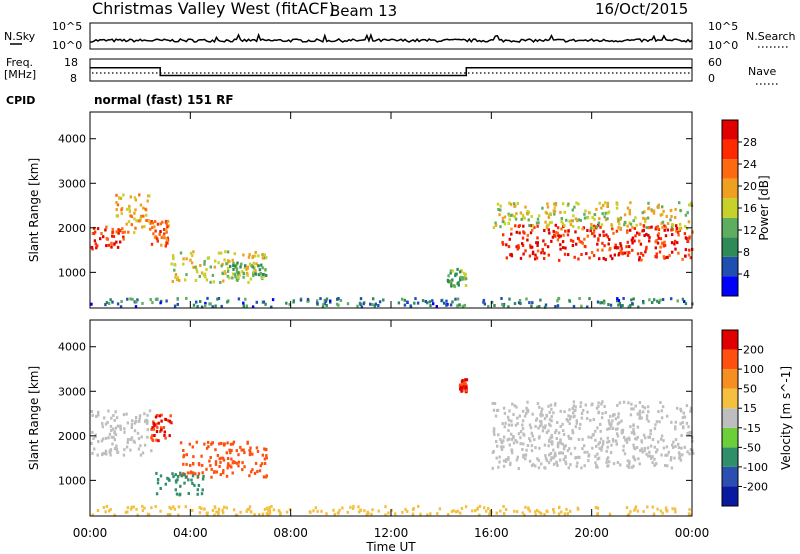  I want to click on frequency-panel: Freq. [MHz] 18 8 60 0 Nave, so click(392, 70).